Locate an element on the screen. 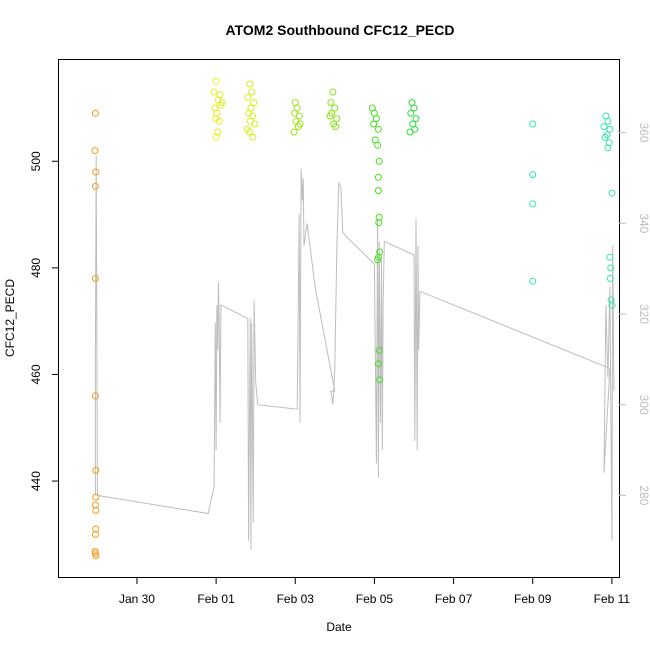 The width and height of the screenshot is (650, 650). x-tick-label: Feb 11 is located at coordinates (612, 599).